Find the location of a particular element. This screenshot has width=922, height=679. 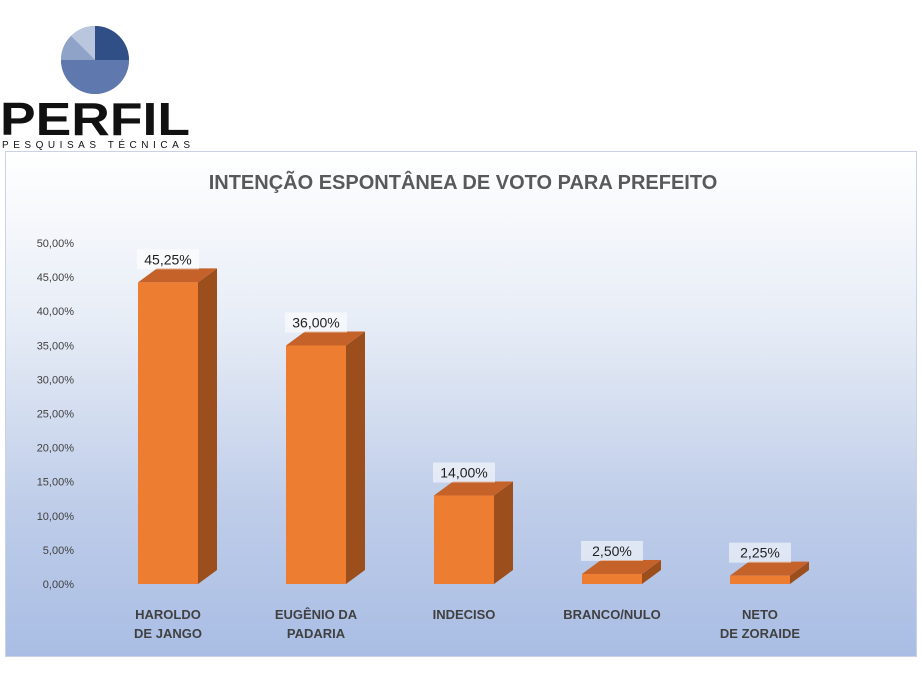

y-tick-label: 30,00% is located at coordinates (56, 380).